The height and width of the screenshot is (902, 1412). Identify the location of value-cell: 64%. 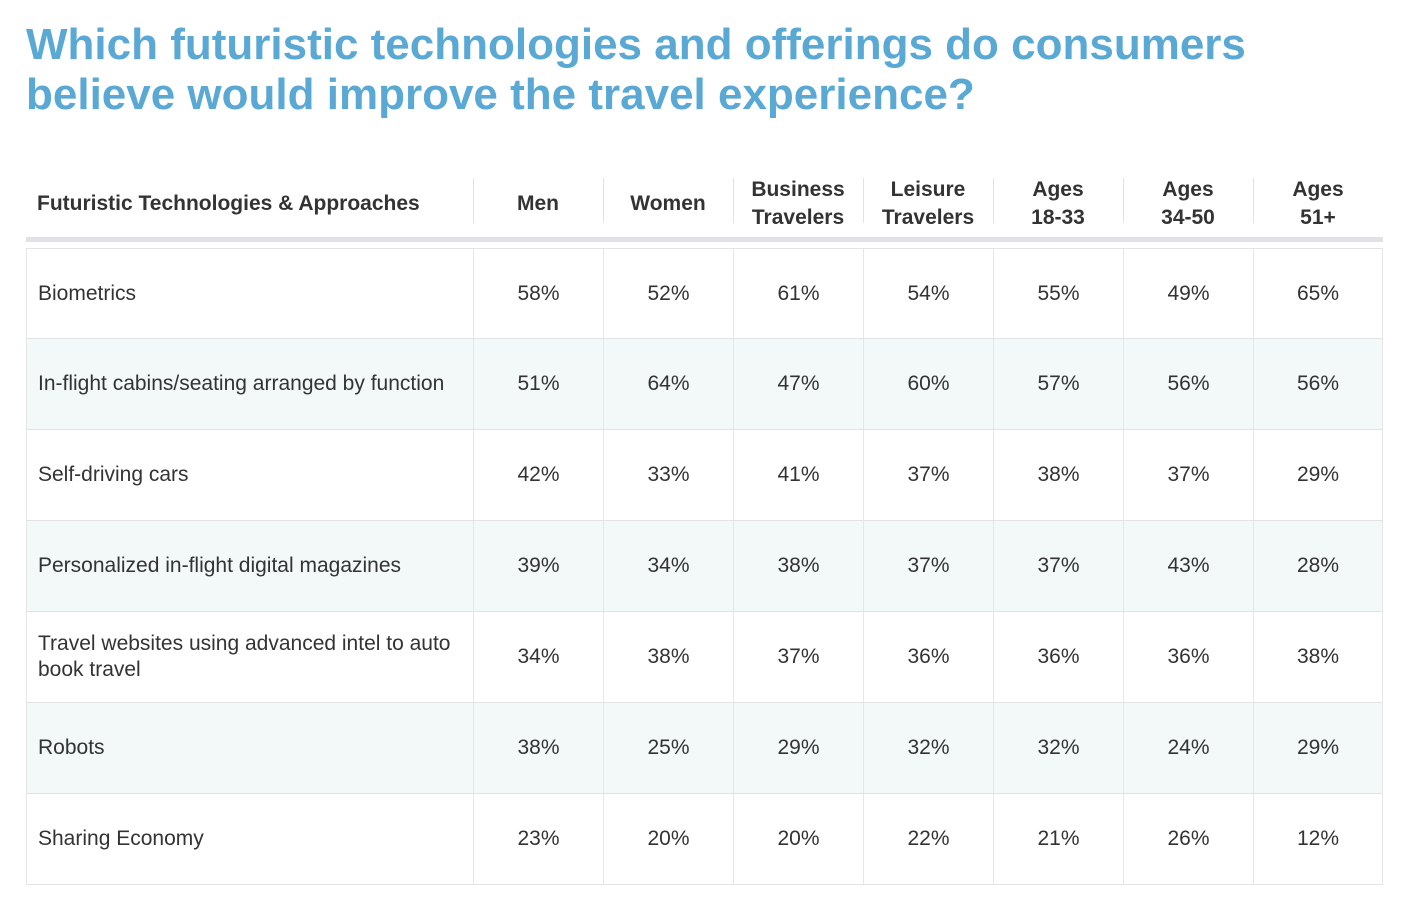
(668, 384).